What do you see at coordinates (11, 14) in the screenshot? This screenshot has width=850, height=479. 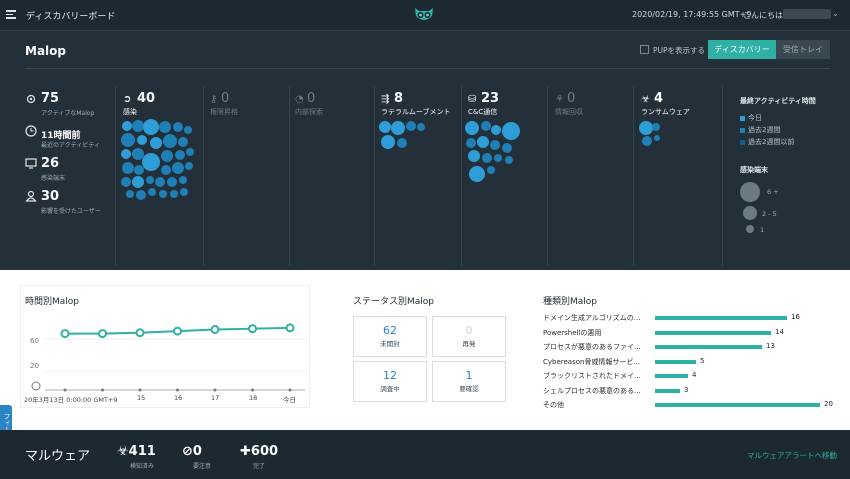 I see `hamburger-menu-icon` at bounding box center [11, 14].